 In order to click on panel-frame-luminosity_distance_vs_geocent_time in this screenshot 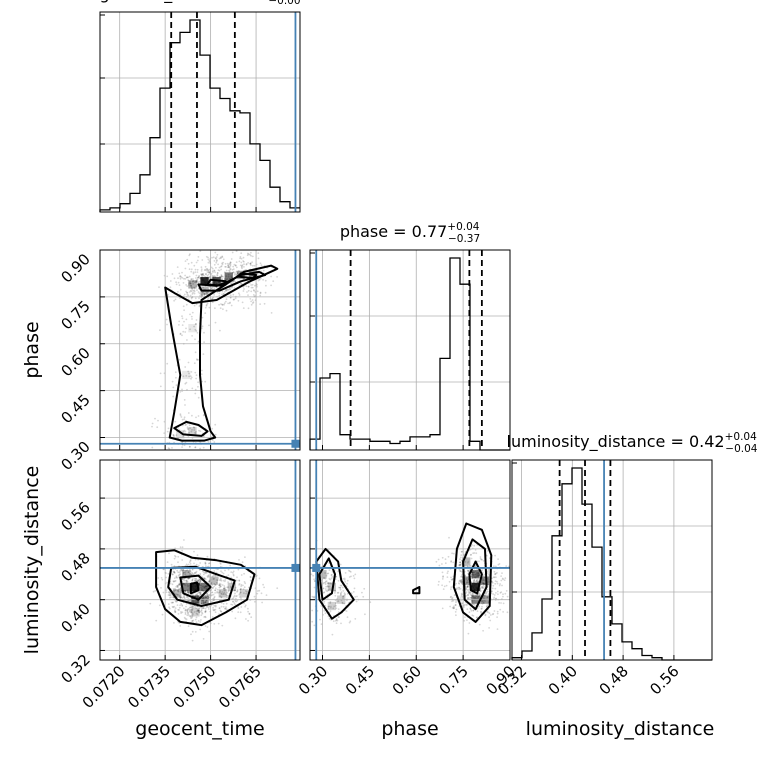, I will do `click(200, 560)`.